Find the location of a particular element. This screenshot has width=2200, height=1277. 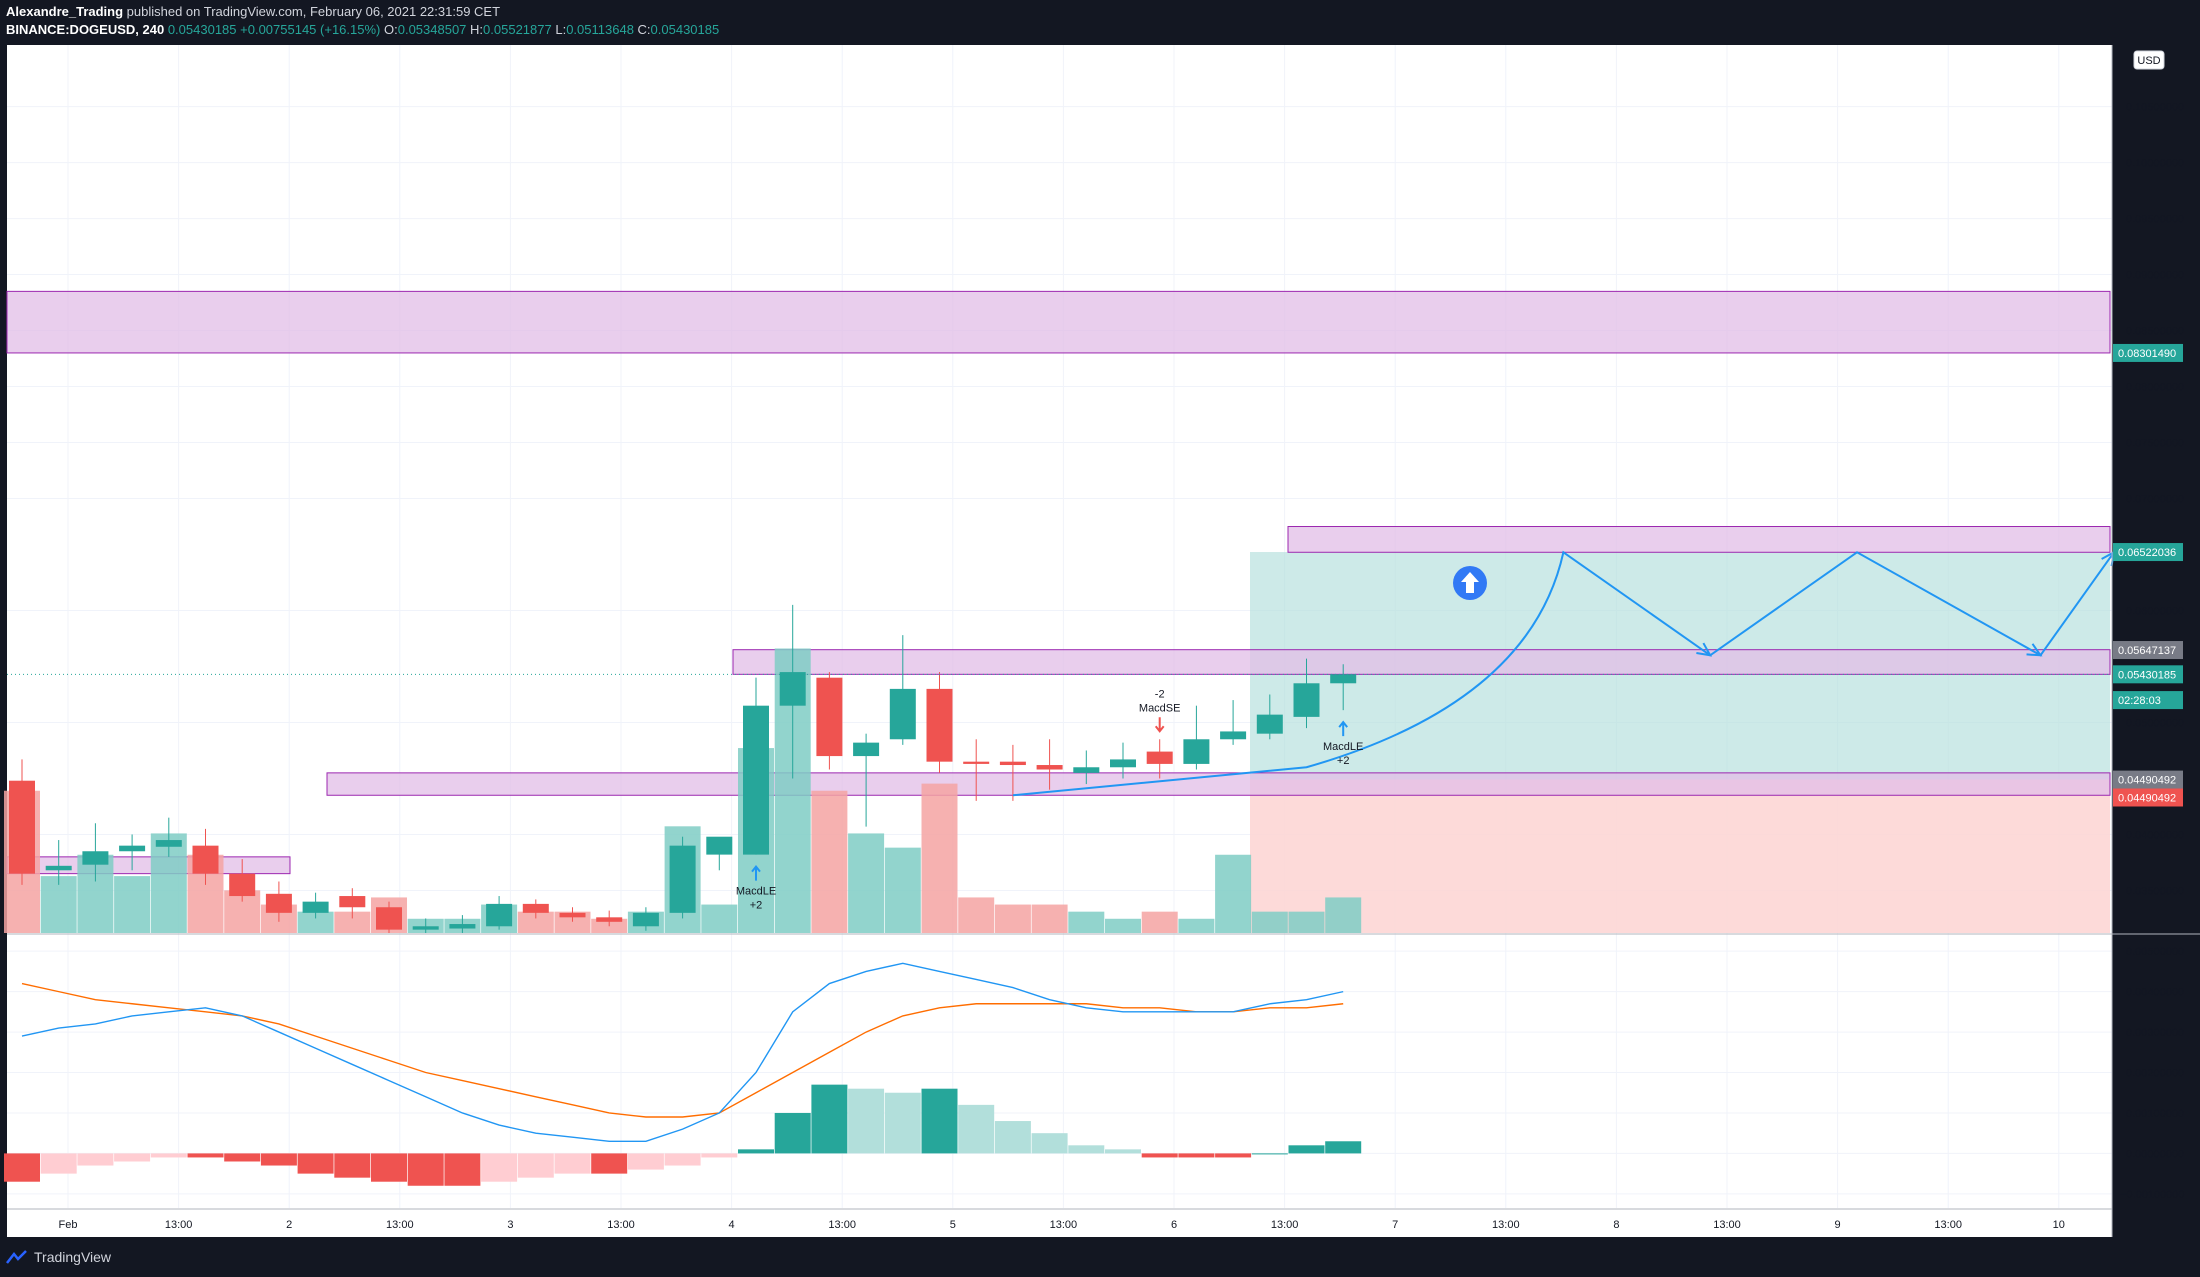

currency-label: USD is located at coordinates (2148, 61).